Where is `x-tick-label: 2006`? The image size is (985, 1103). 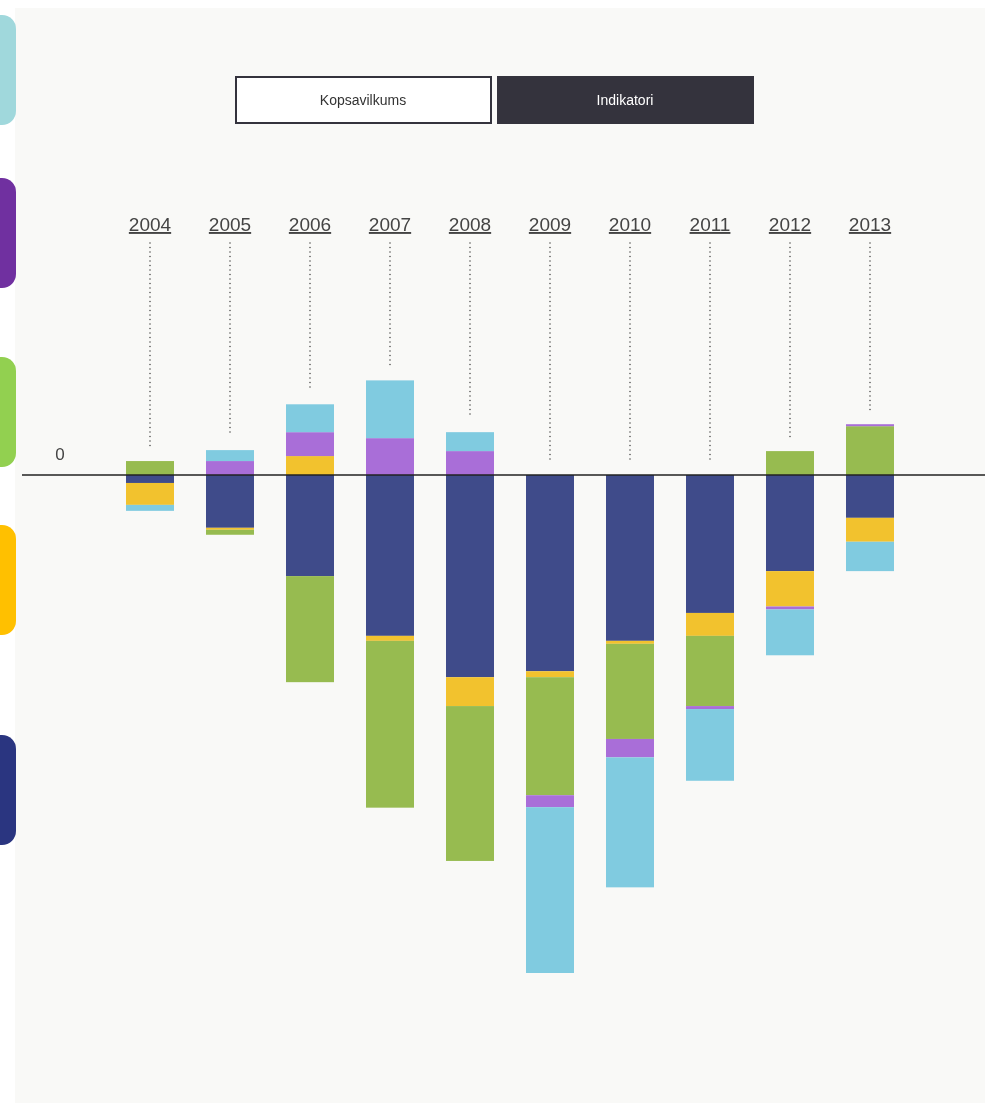
x-tick-label: 2006 is located at coordinates (310, 224).